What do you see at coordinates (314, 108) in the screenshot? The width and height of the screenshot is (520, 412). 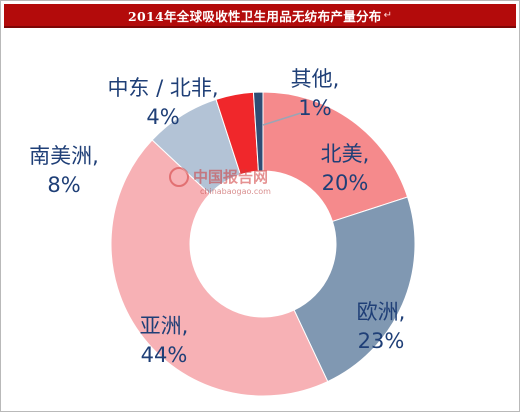 I see `slice-value-5: 1%` at bounding box center [314, 108].